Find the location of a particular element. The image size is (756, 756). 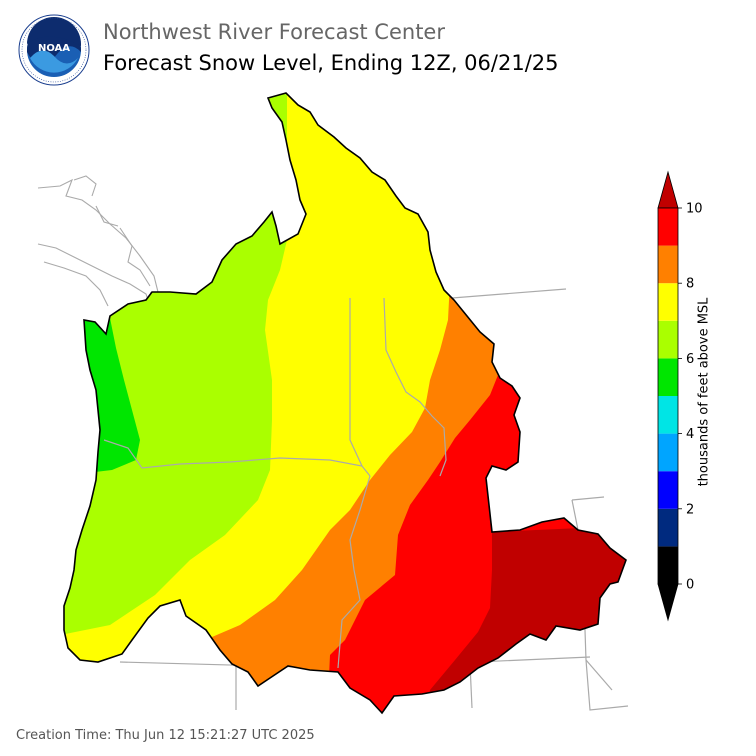

noaa-logo-icon: NOAA is located at coordinates (54, 50).